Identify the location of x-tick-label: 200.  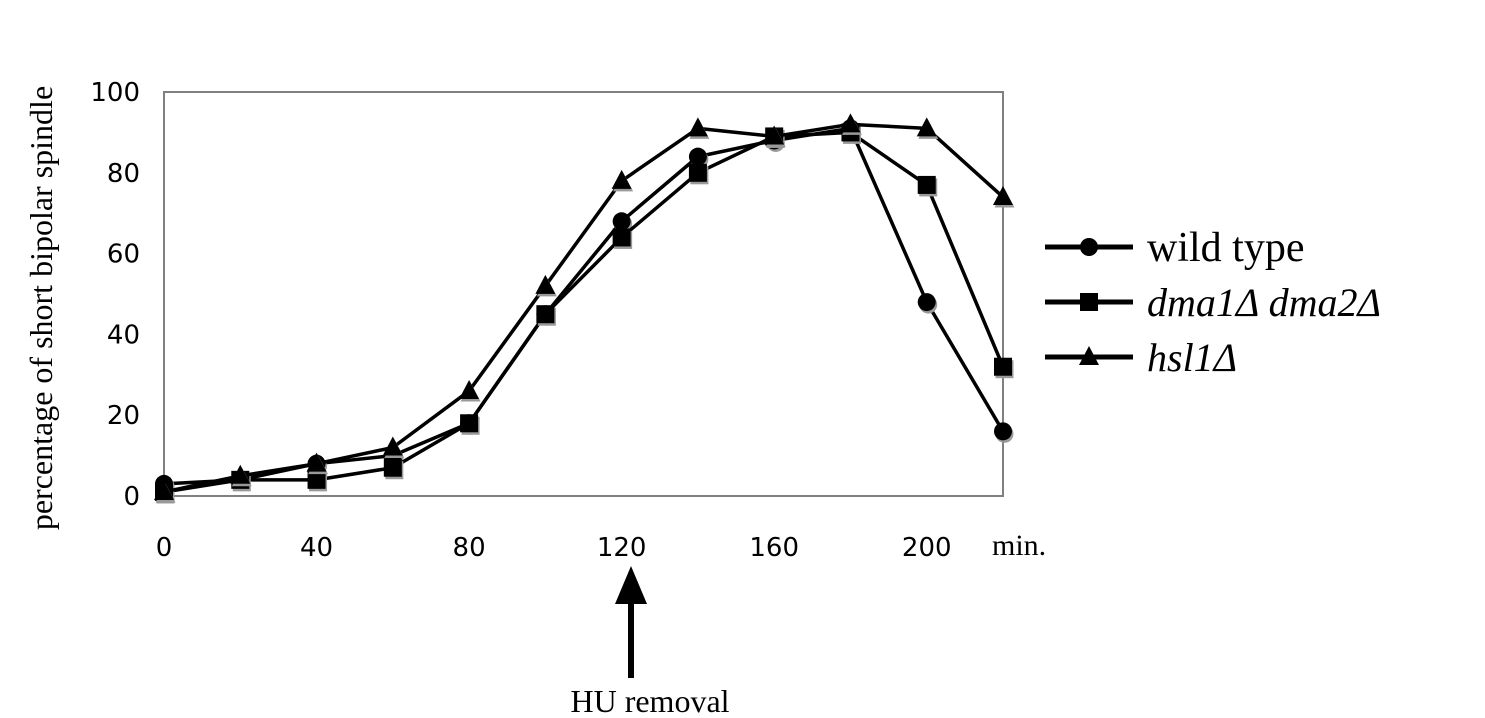
(927, 548).